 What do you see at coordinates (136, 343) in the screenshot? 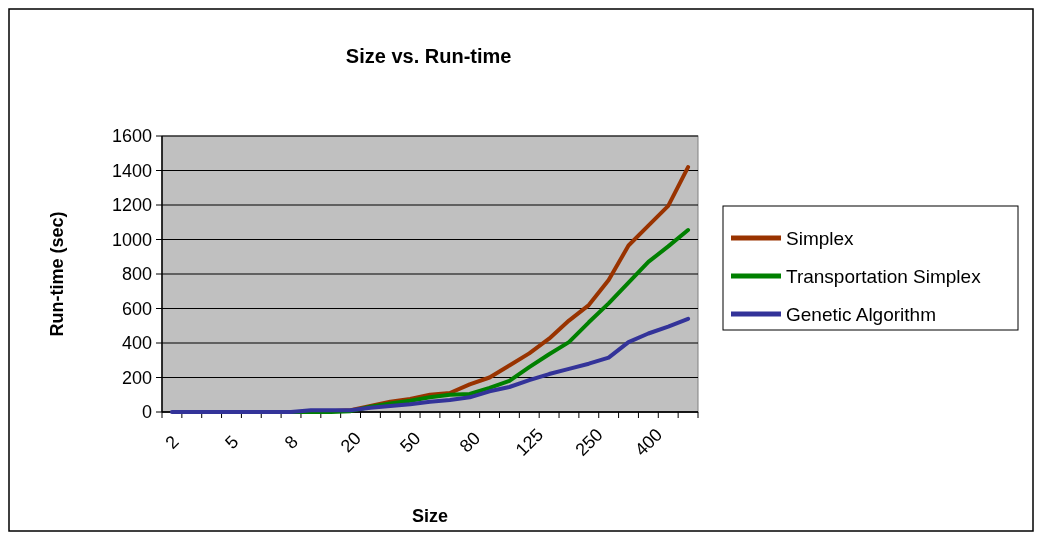
I see `y-tick-label: 400` at bounding box center [136, 343].